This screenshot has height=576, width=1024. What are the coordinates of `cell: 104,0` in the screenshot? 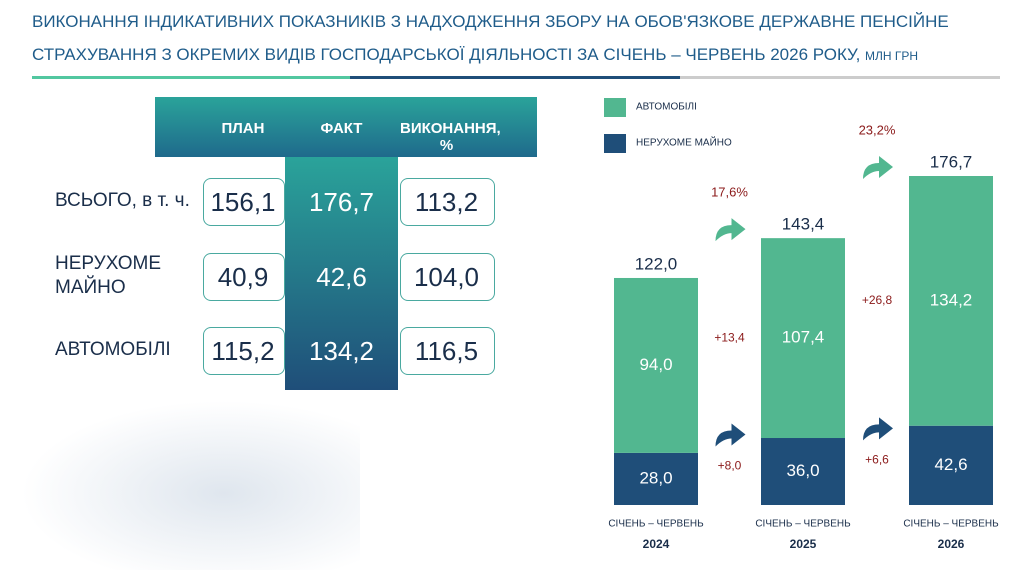 It's located at (446, 277).